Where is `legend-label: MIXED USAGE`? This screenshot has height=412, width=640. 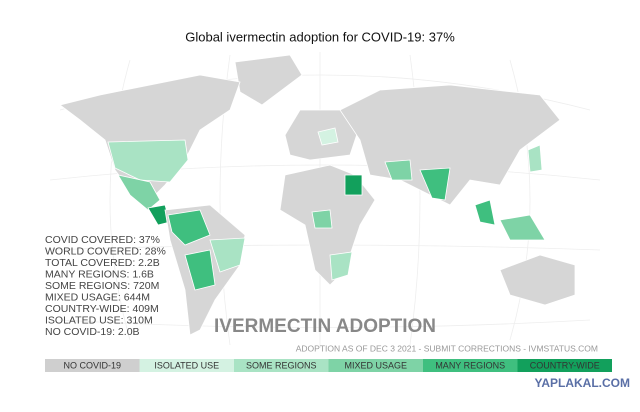
legend-label: MIXED USAGE is located at coordinates (375, 365).